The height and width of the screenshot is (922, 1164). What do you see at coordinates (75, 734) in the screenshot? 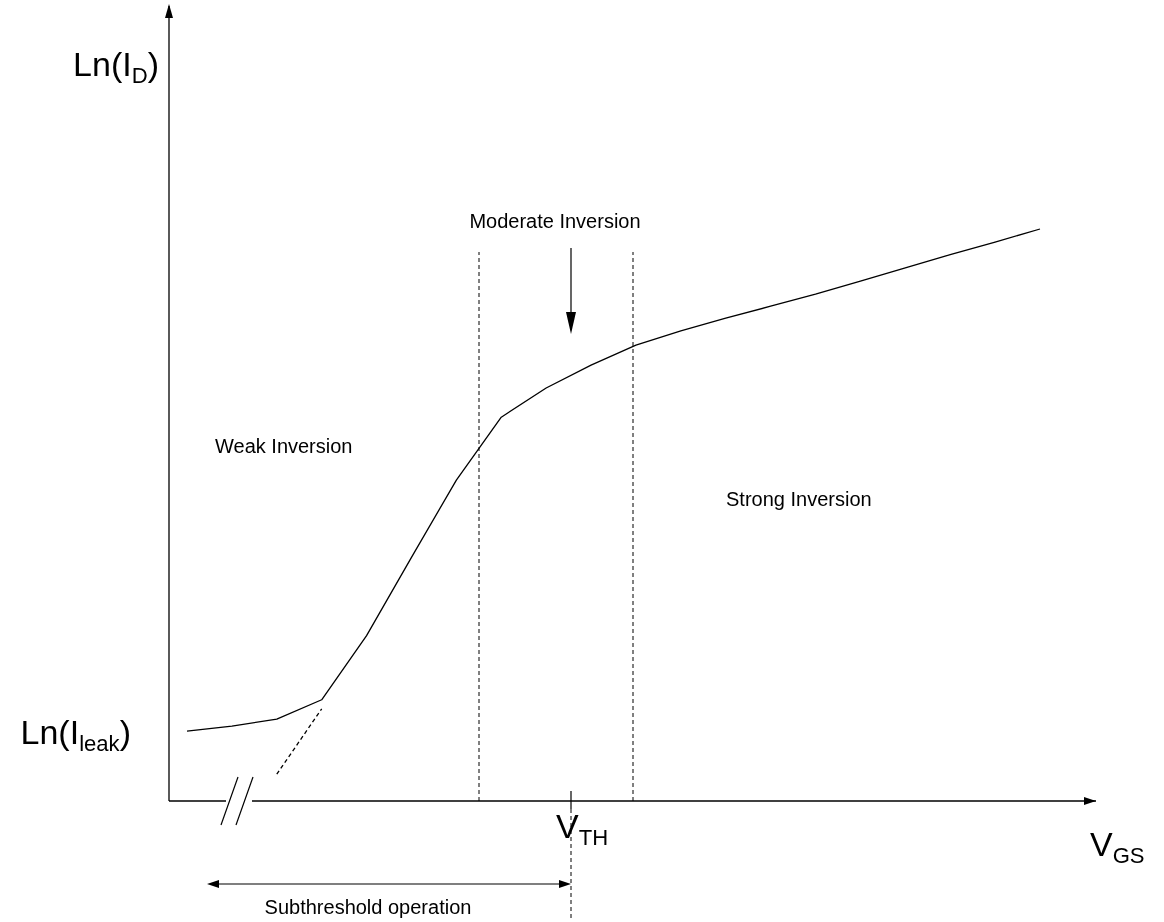
I see `text: Ln(I$_{leak}$)` at bounding box center [75, 734].